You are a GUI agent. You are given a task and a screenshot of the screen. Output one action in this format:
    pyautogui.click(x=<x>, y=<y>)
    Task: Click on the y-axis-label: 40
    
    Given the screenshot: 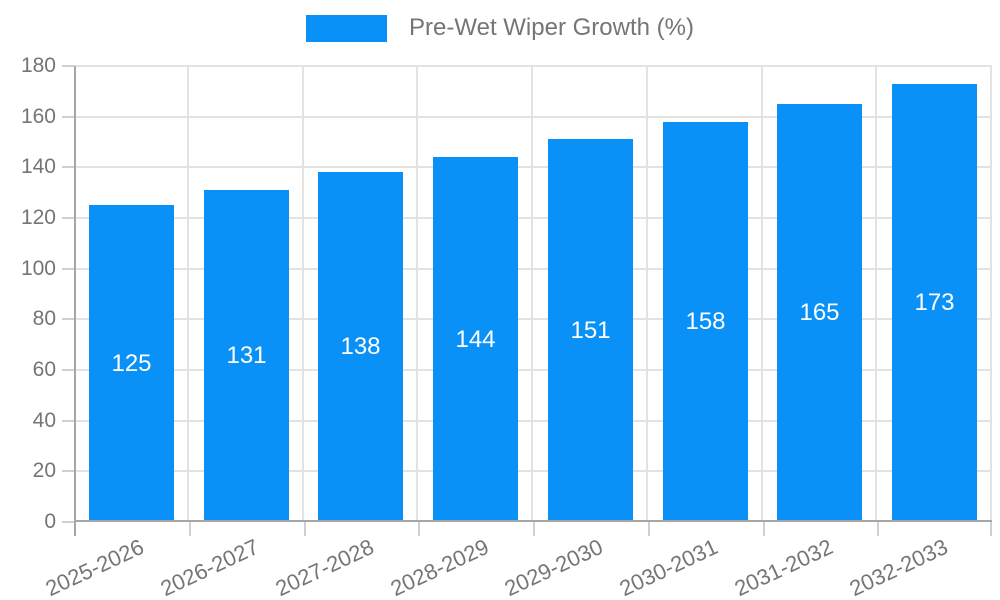 What is the action you would take?
    pyautogui.click(x=44, y=420)
    